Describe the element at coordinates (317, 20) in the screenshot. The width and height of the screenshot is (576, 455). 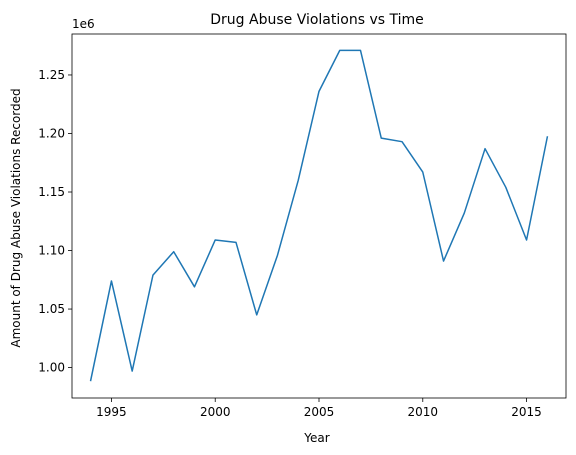
I see `chart-title: Drug Abuse Violations vs Time` at that location.